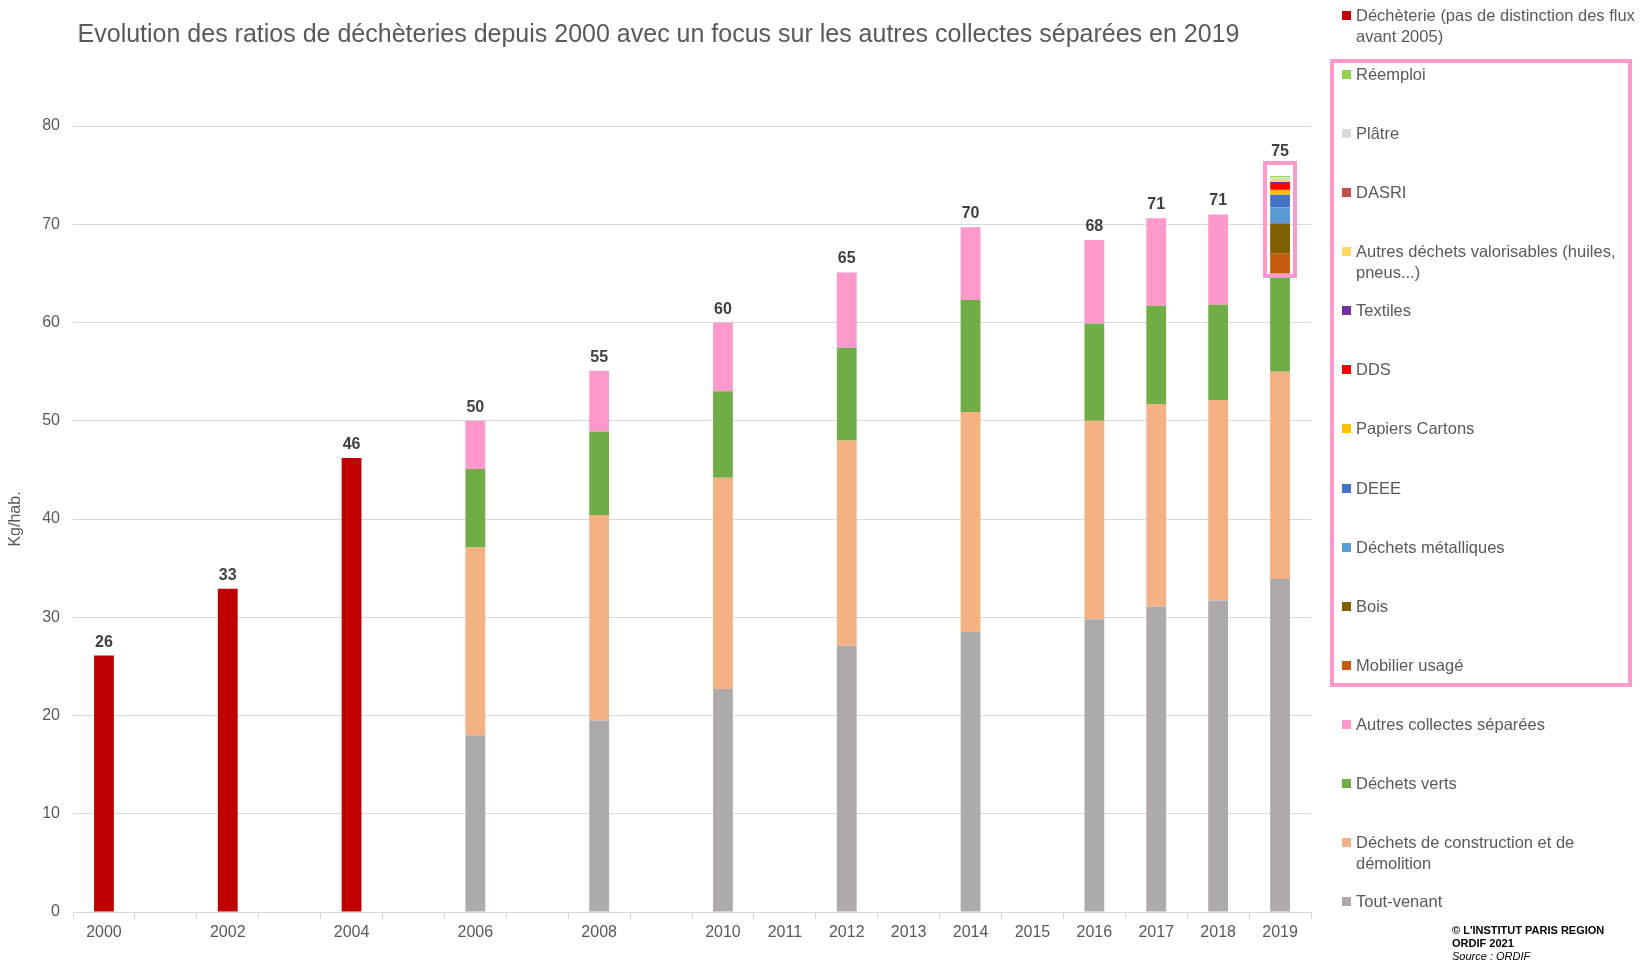  Describe the element at coordinates (104, 641) in the screenshot. I see `total-label: 26` at that location.